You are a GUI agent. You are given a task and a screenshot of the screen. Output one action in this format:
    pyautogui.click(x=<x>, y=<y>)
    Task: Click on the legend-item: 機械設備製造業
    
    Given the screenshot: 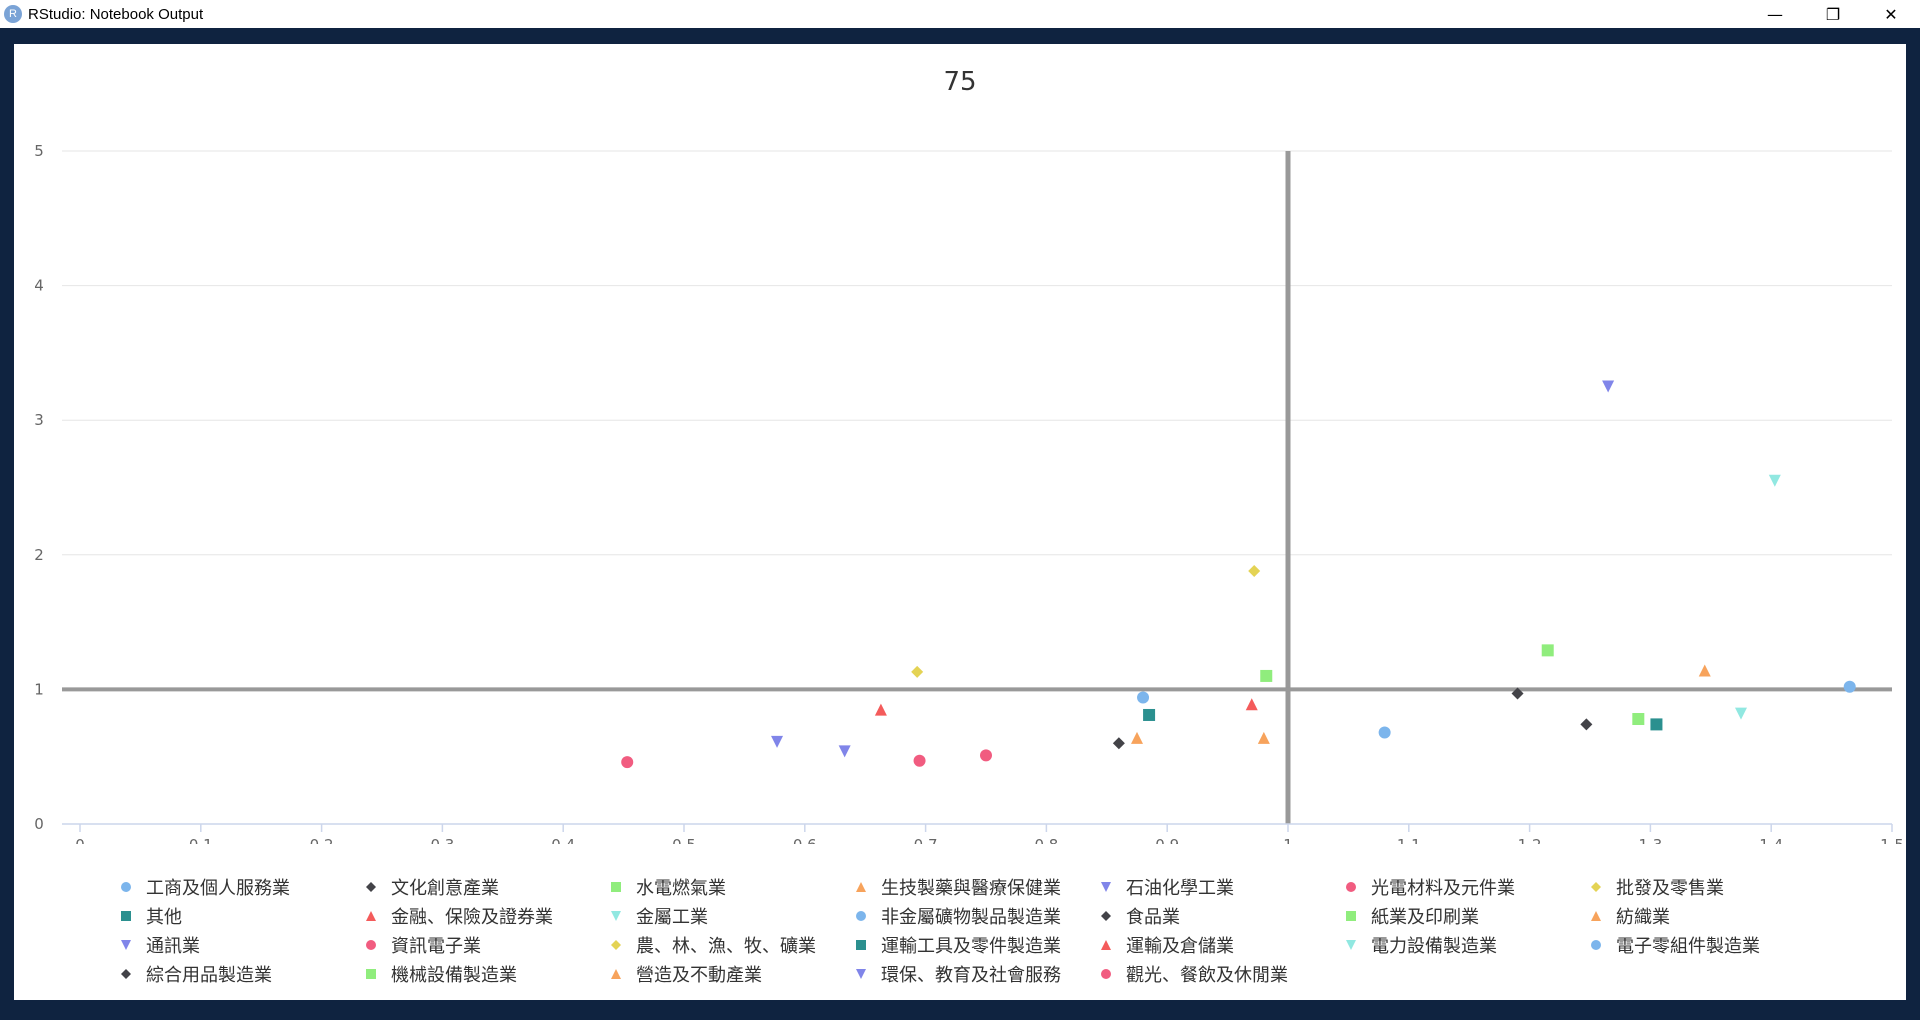 What is the action you would take?
    pyautogui.click(x=481, y=973)
    